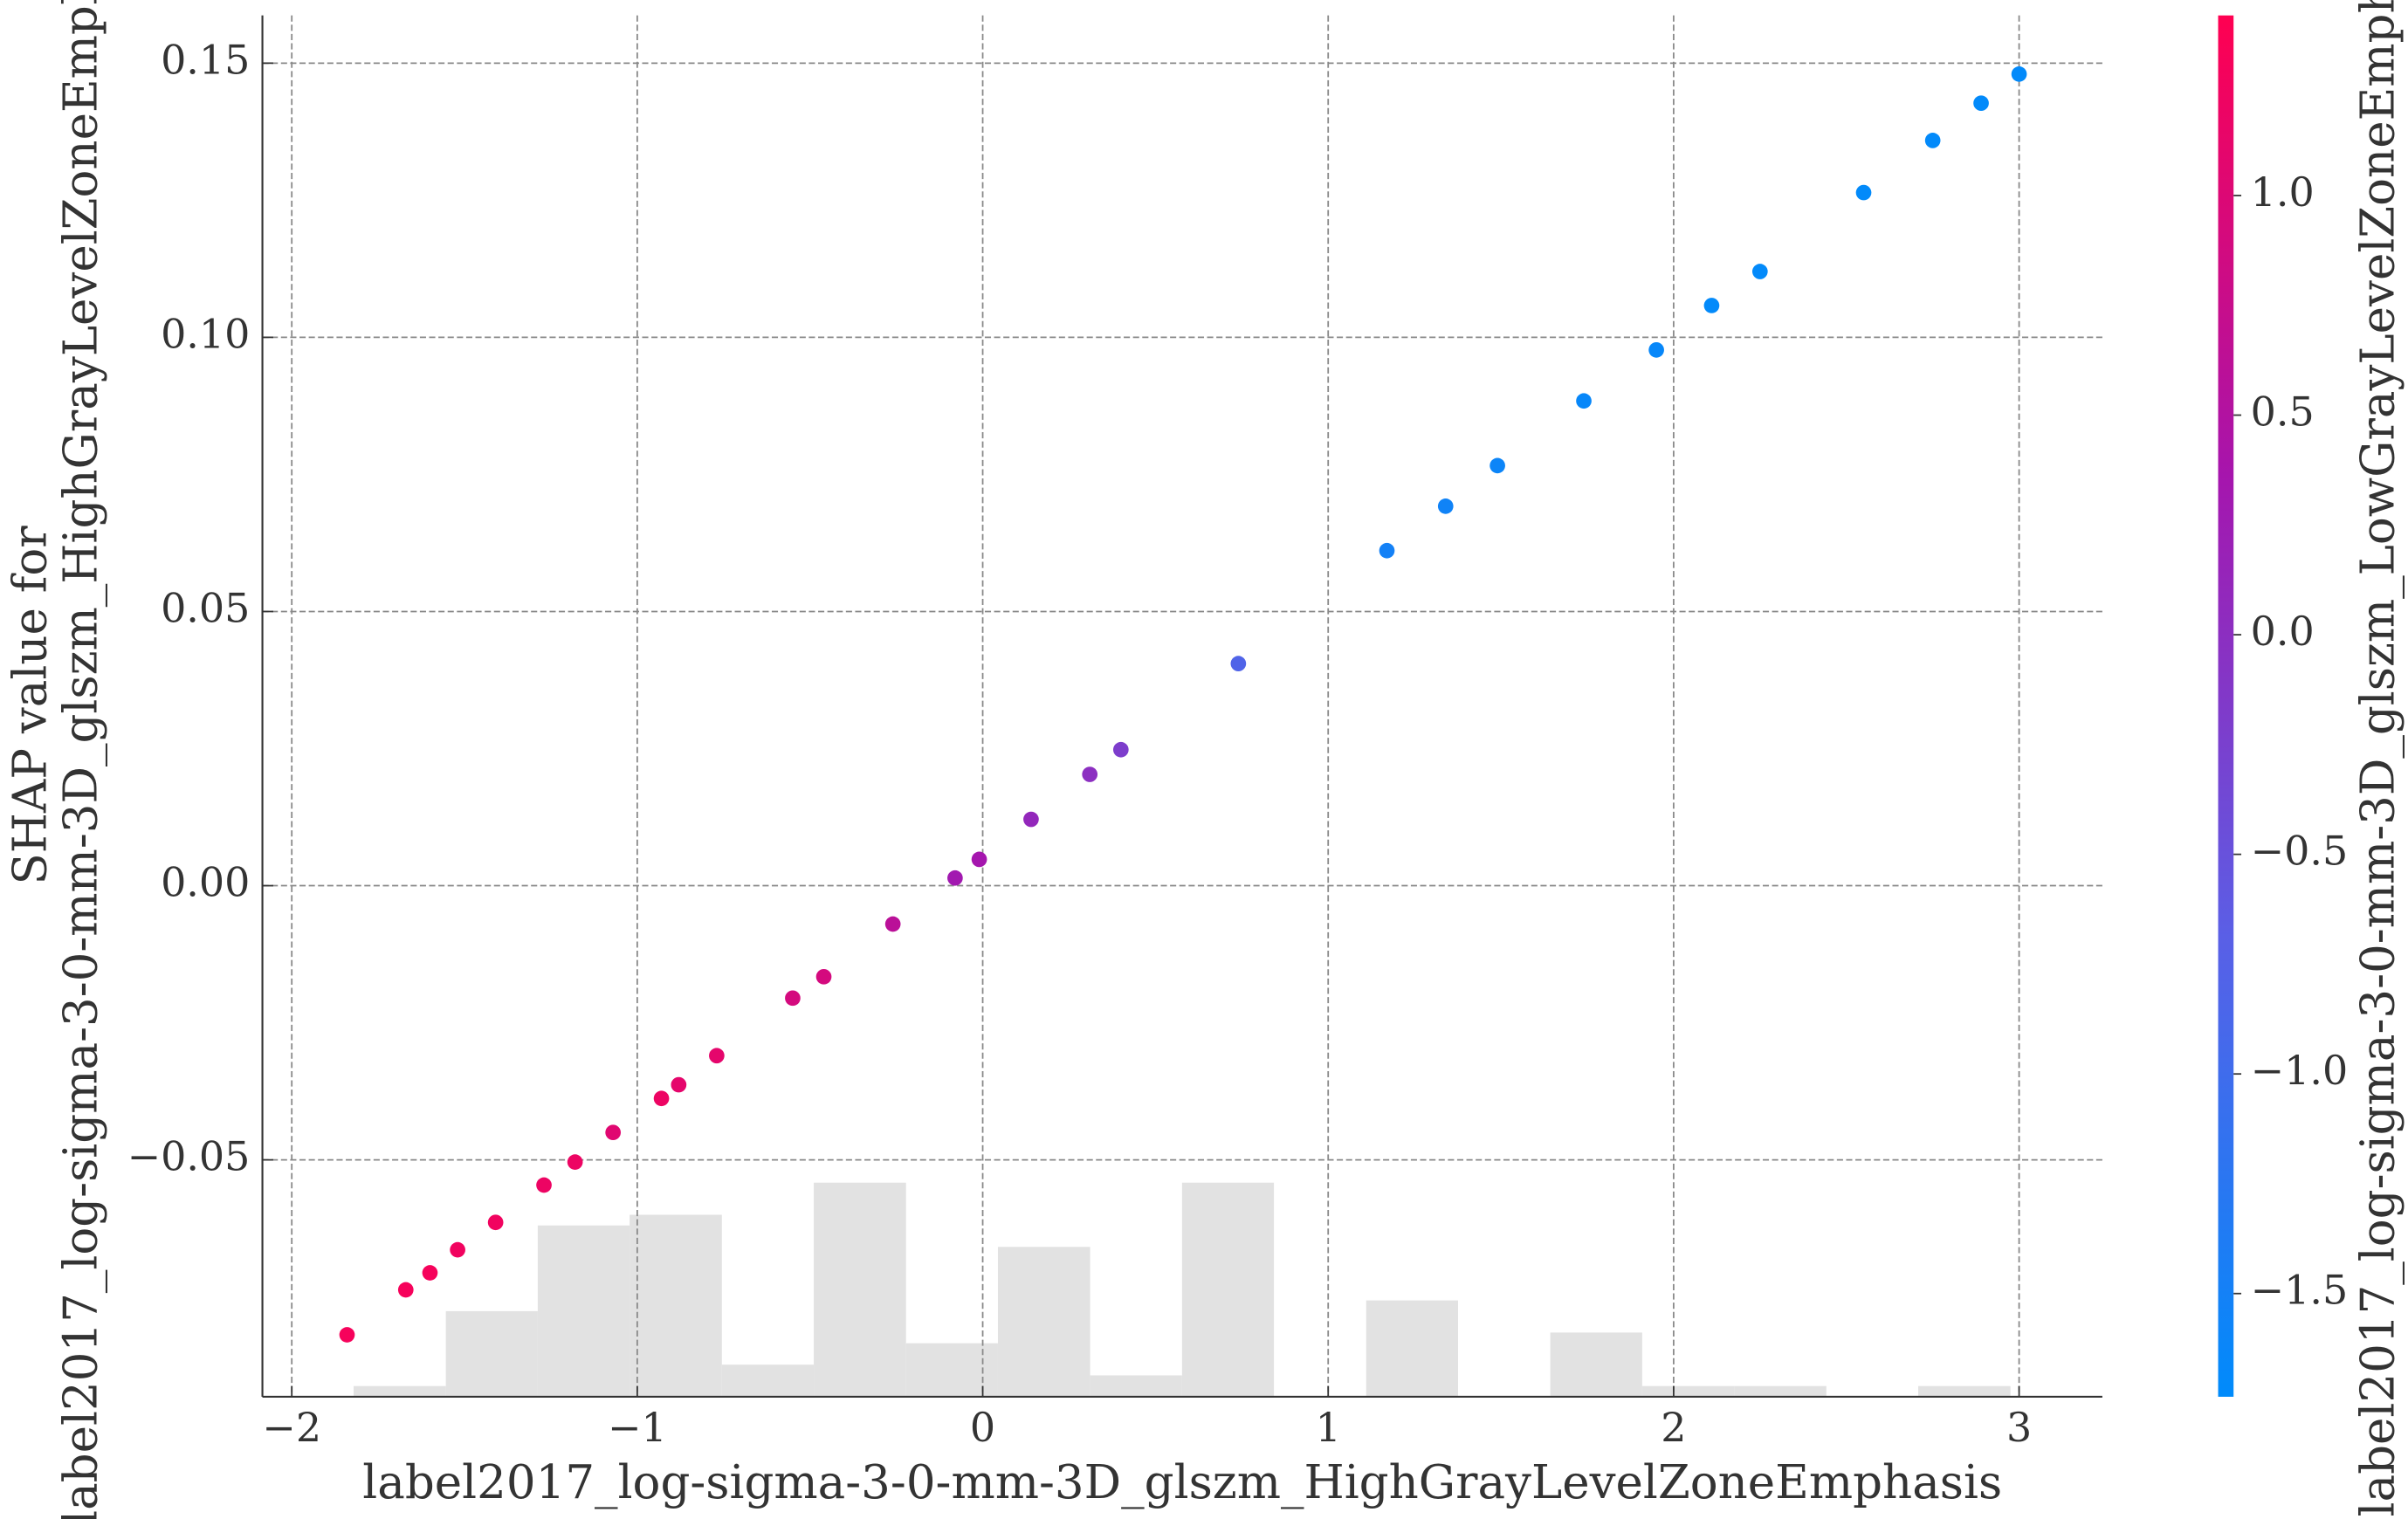 This screenshot has height=1519, width=2408. Describe the element at coordinates (205, 882) in the screenshot. I see `y-tick-label: 0.00` at that location.